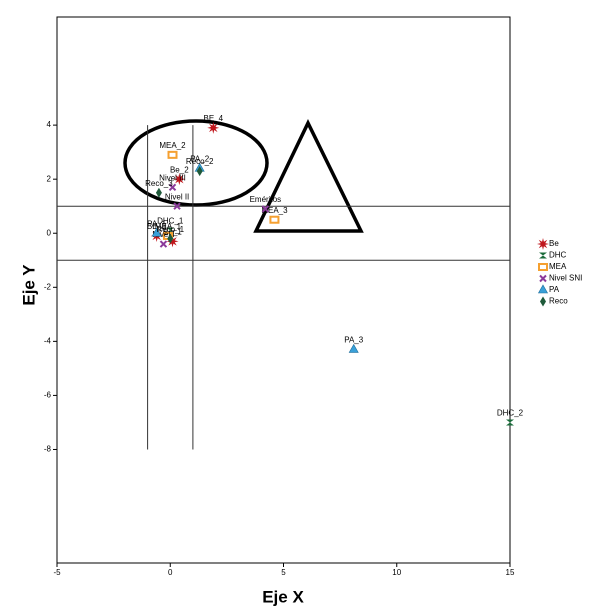  What do you see at coordinates (177, 196) in the screenshot?
I see `point-label: Nivel II` at bounding box center [177, 196].